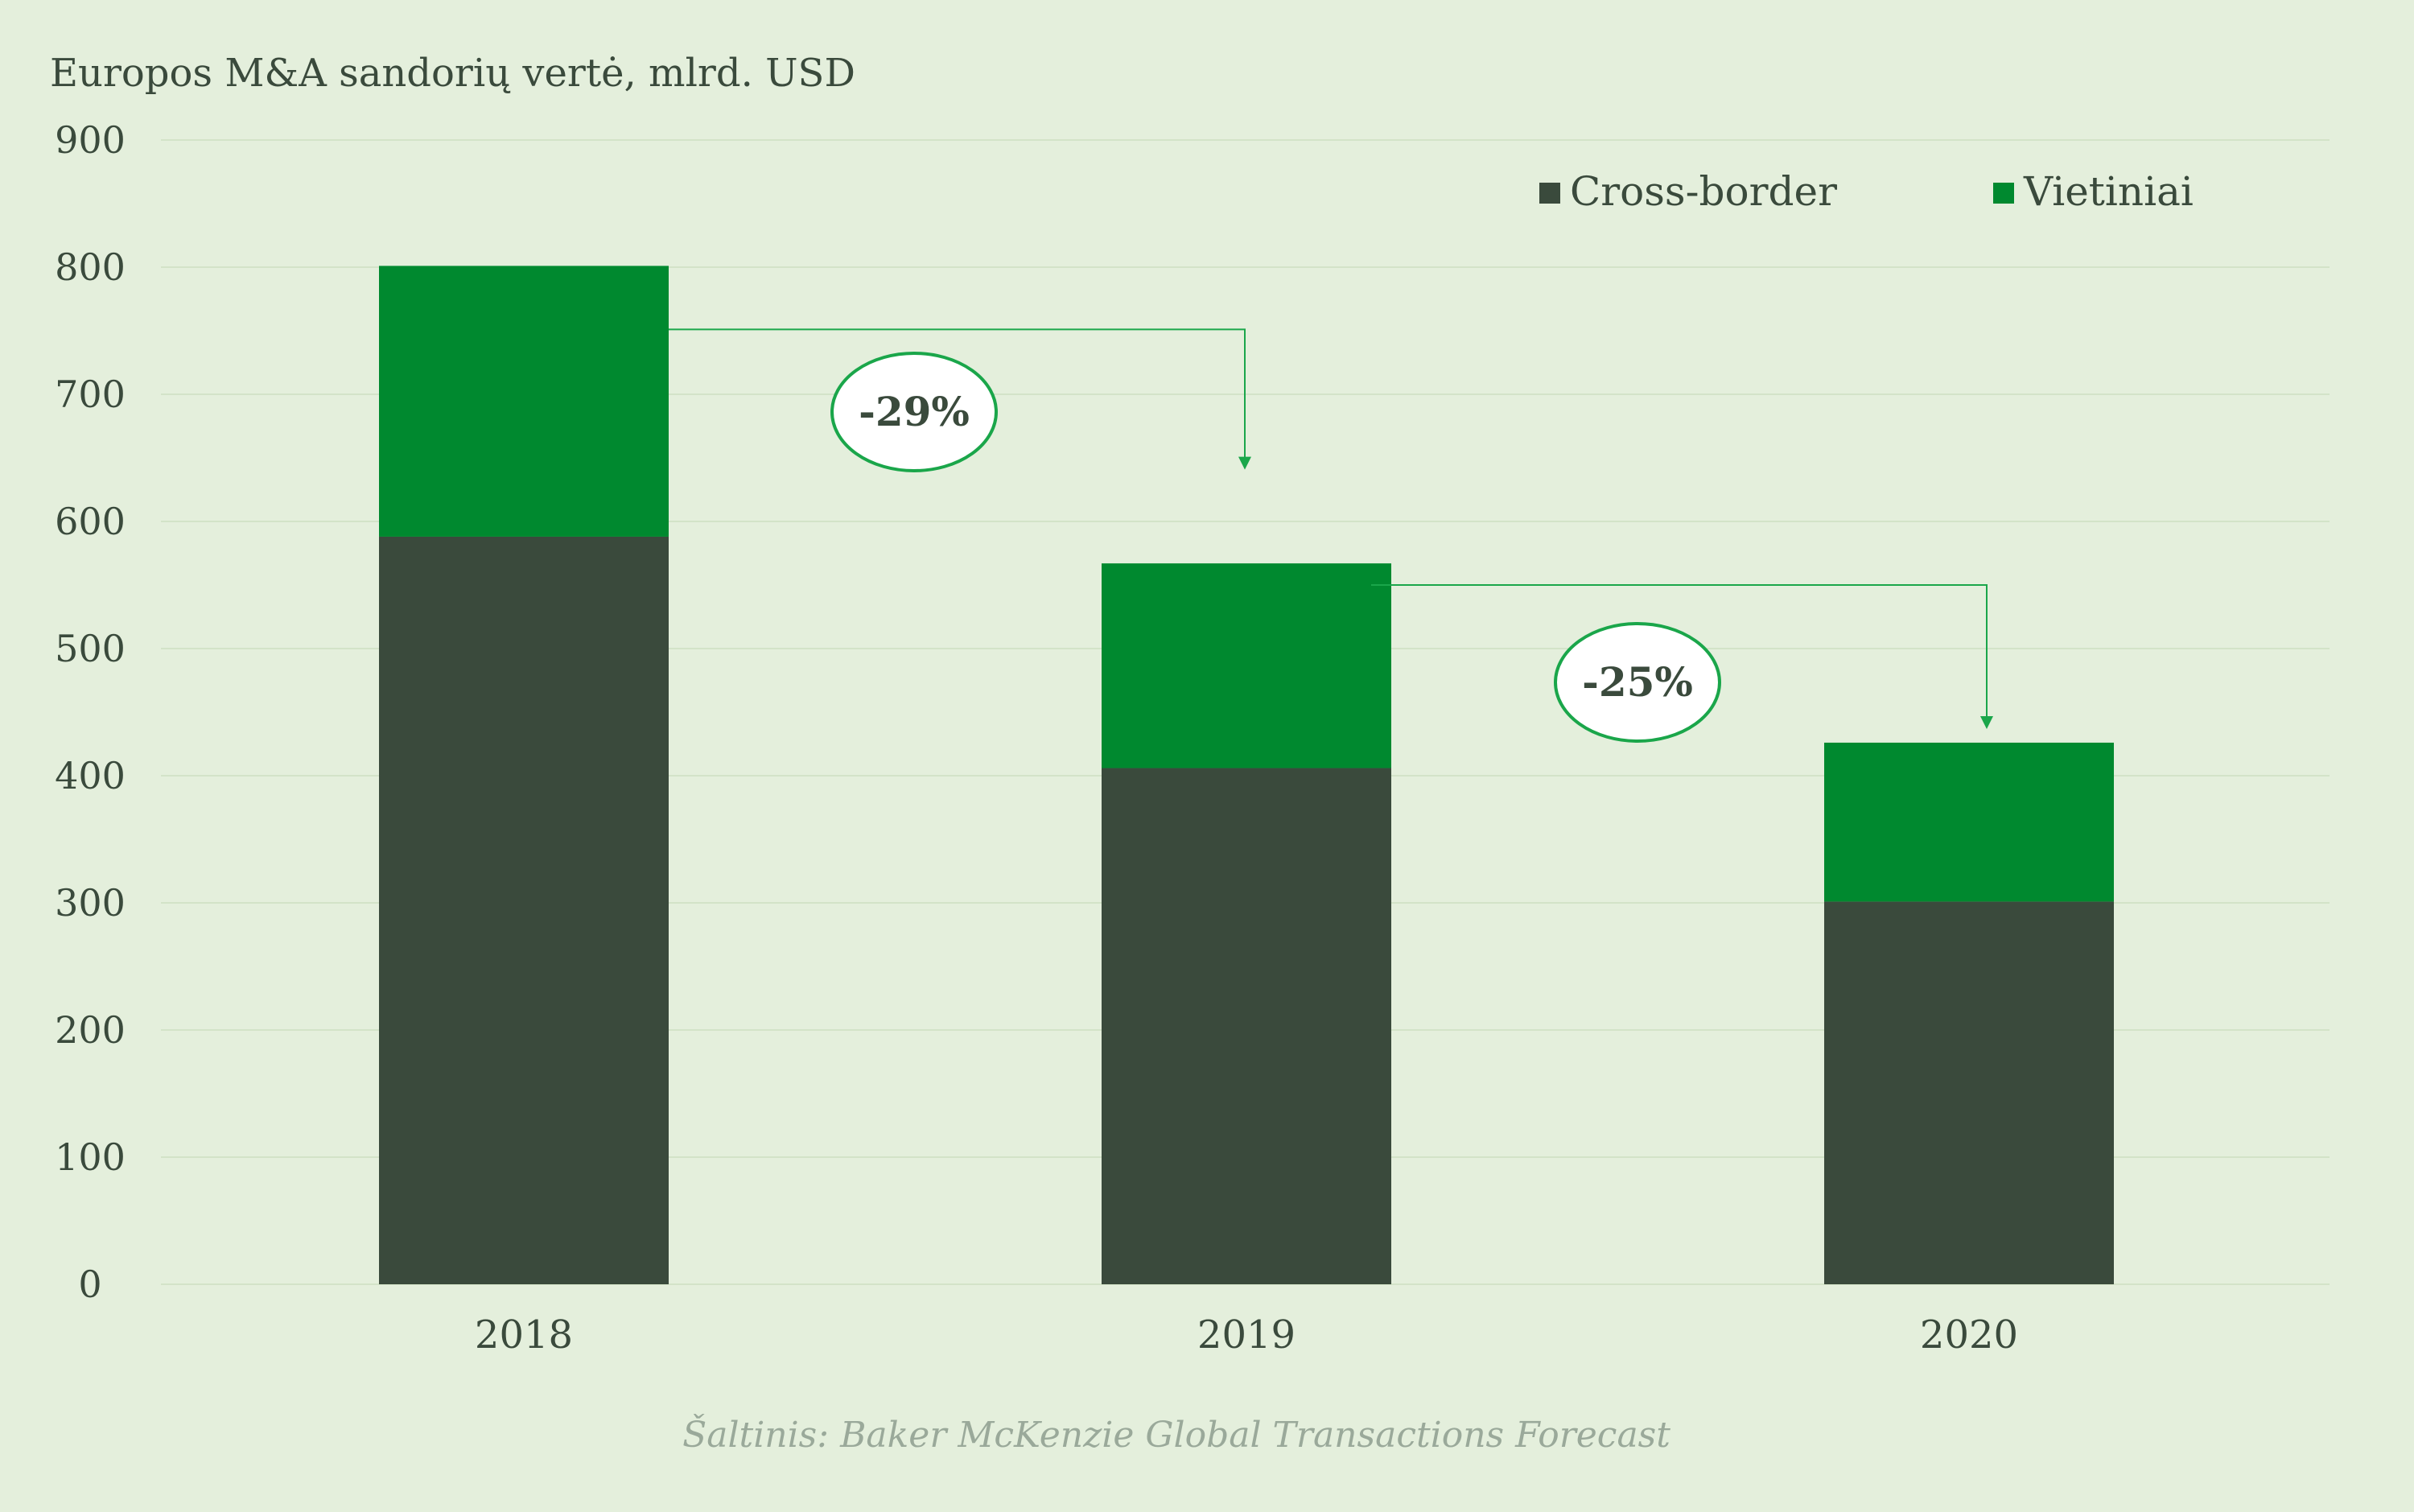  I want to click on legend: Cross-border Vietiniai, so click(1867, 191).